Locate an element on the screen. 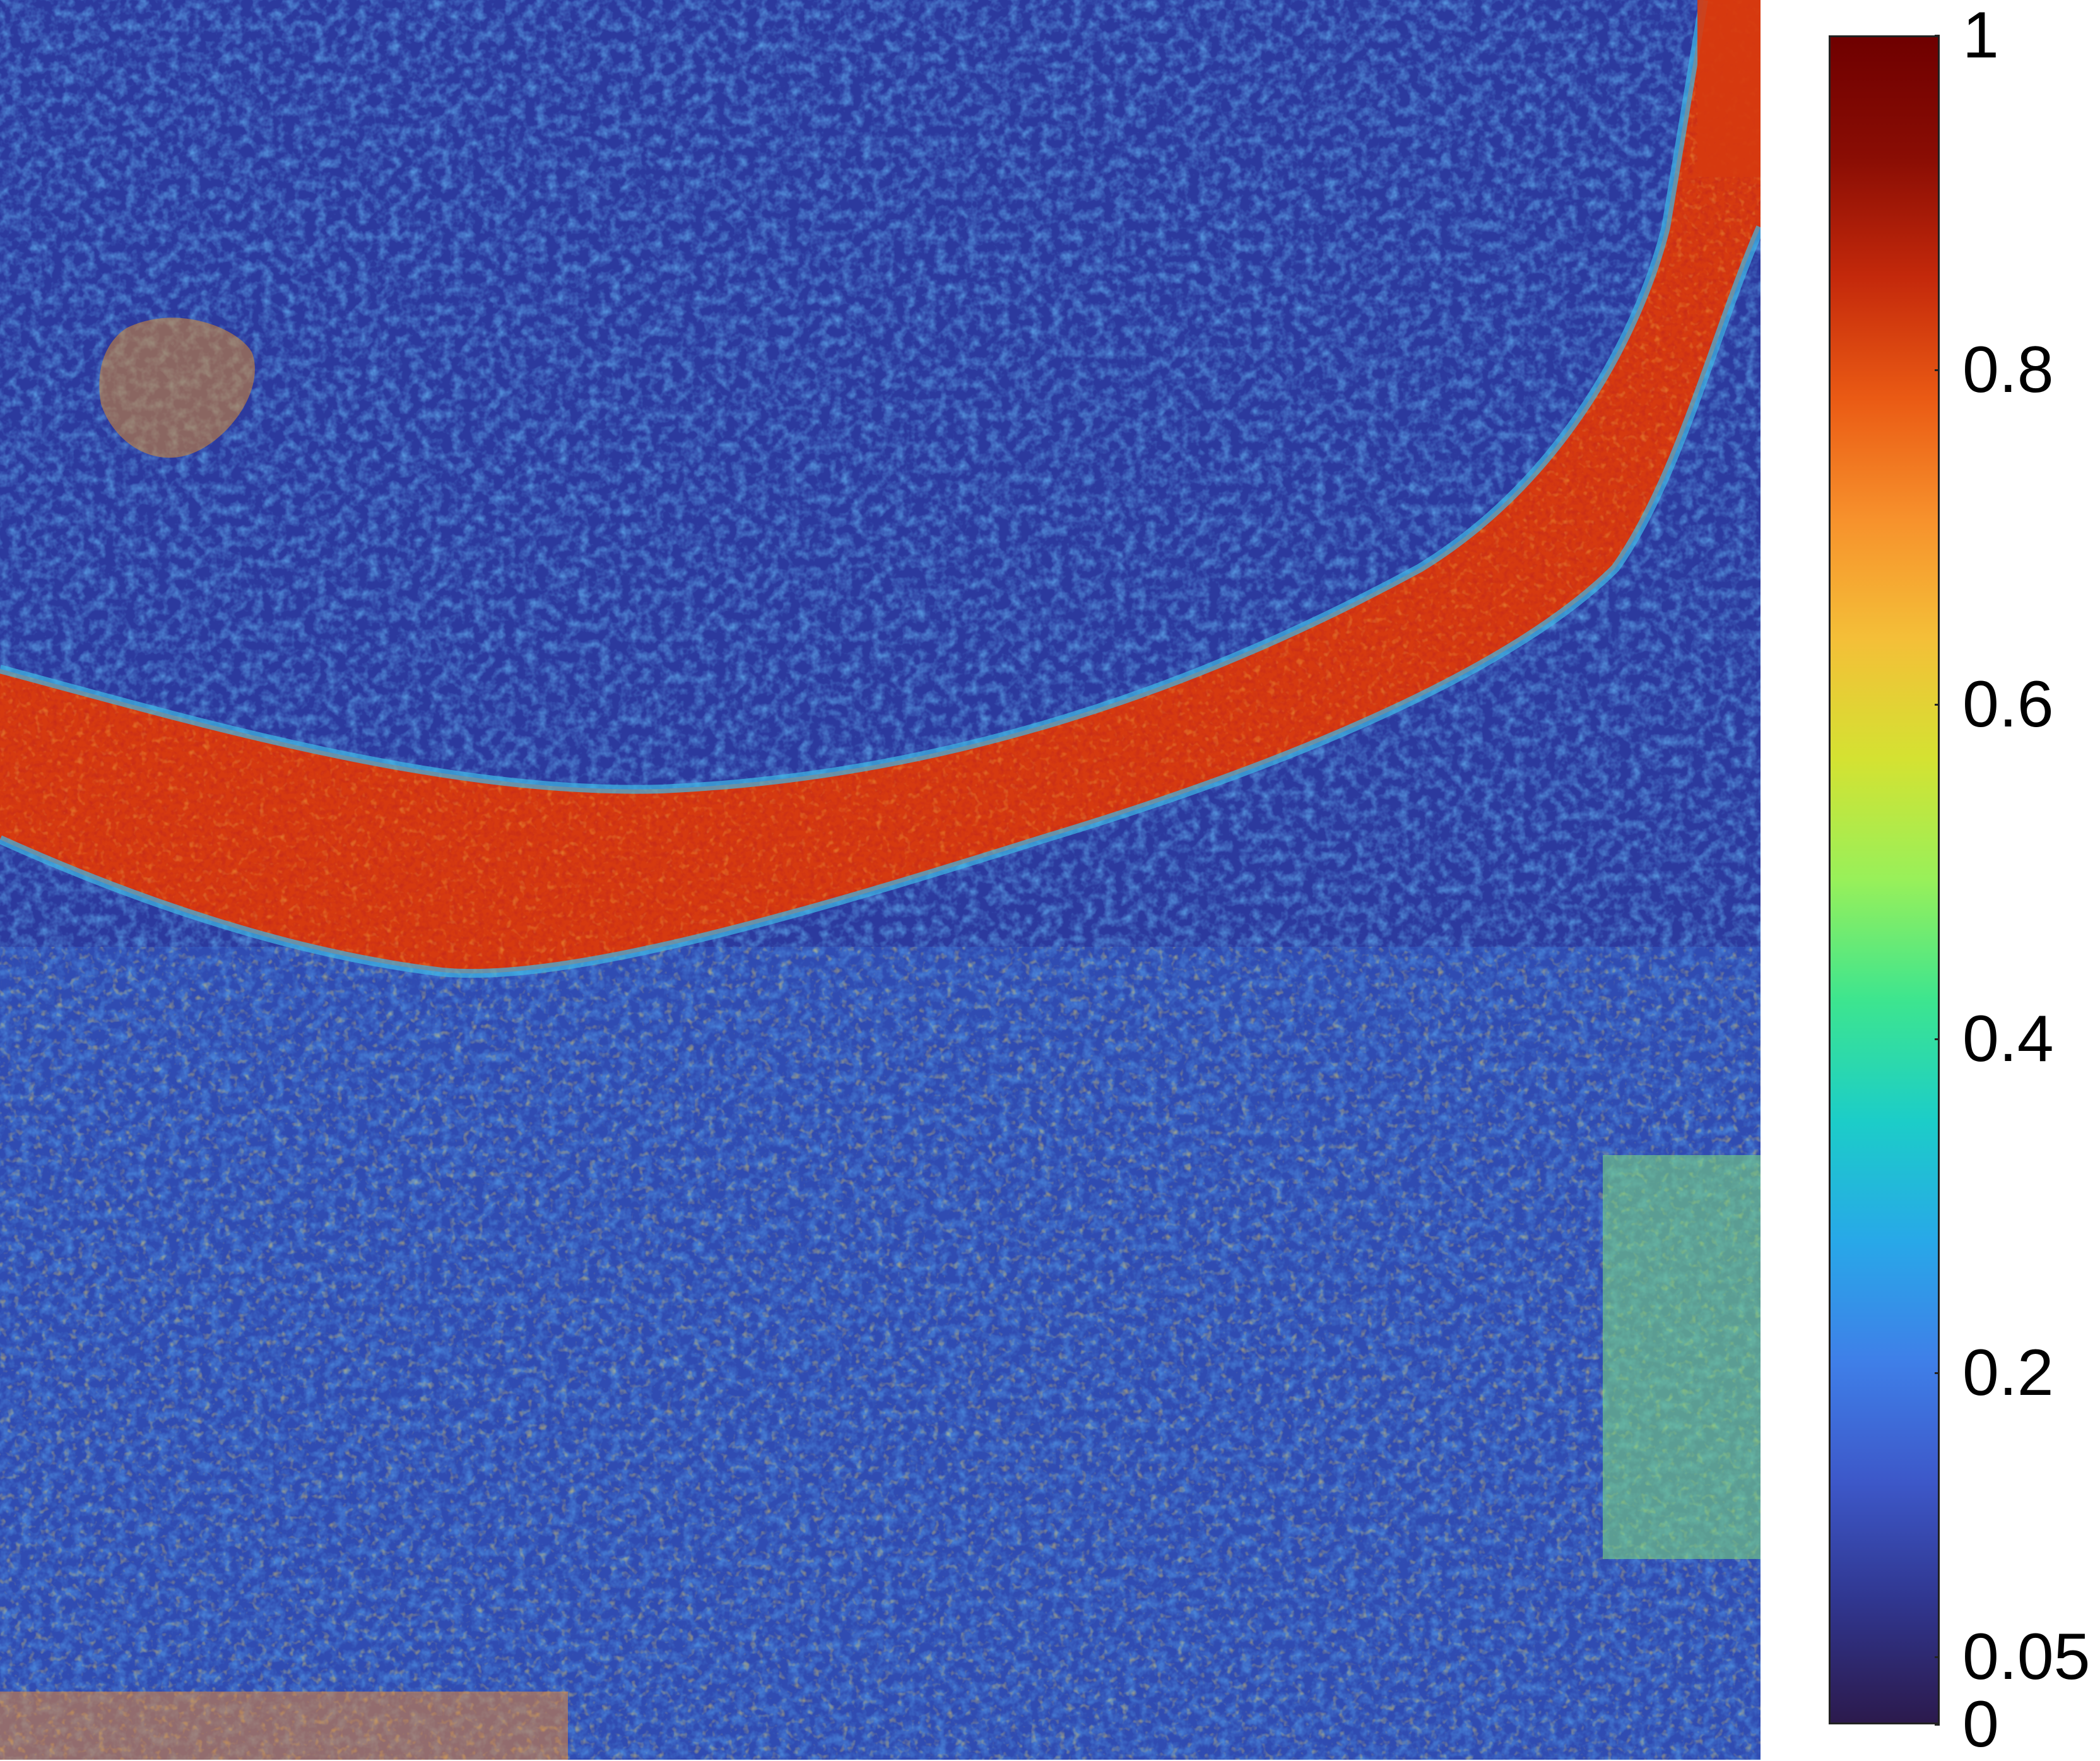 The width and height of the screenshot is (2100, 1761). colorbar-tick-label: 0.2 is located at coordinates (2008, 1373).